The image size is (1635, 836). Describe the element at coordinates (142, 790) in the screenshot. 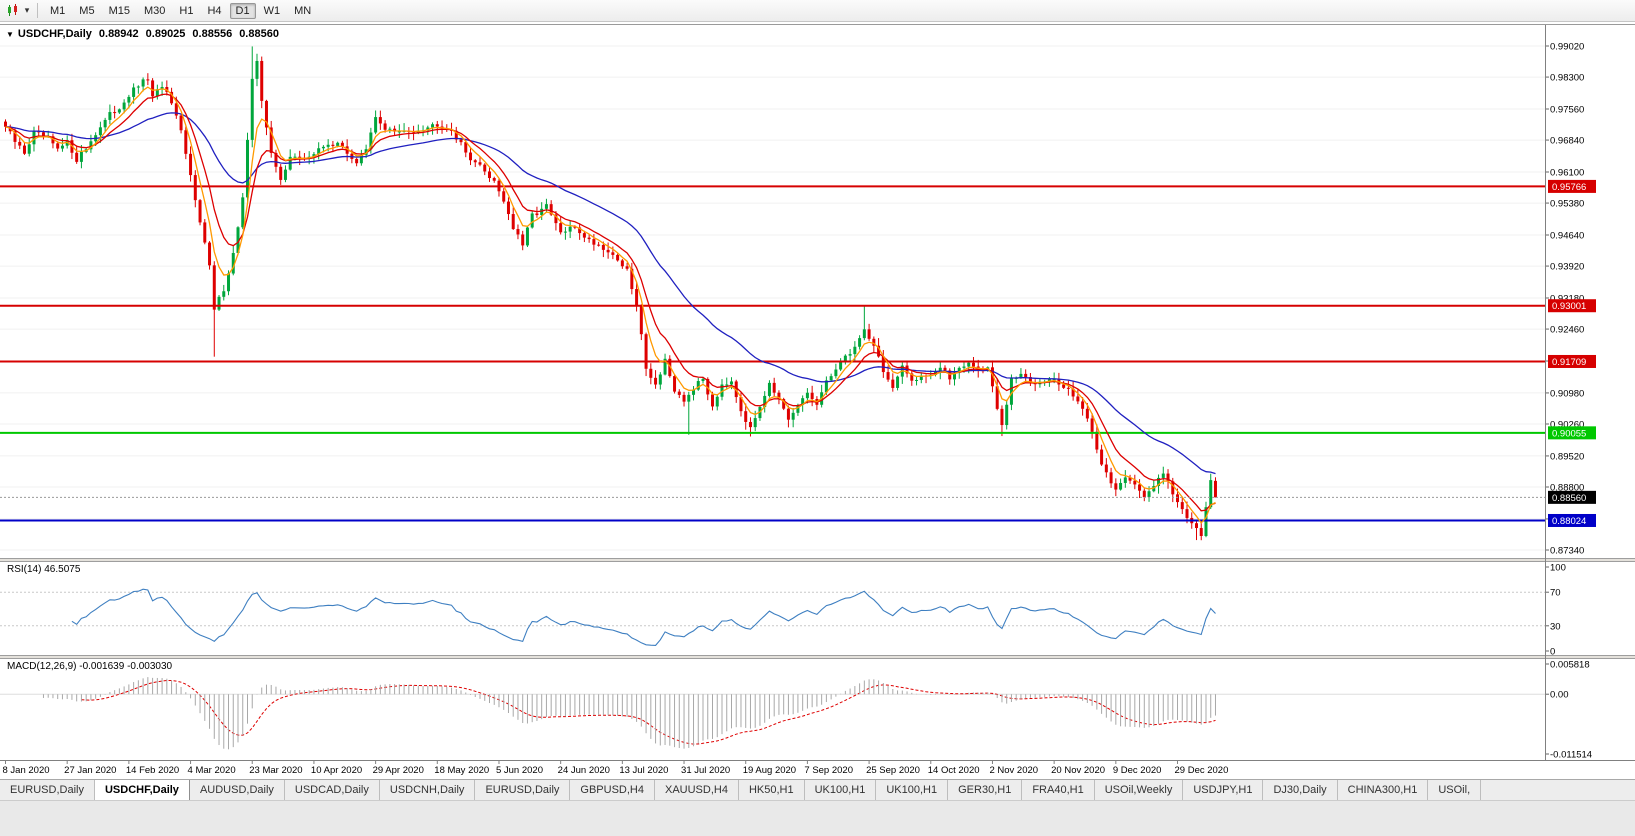

I see `tab-1-usdchf-daily: USDCHF,Daily` at that location.